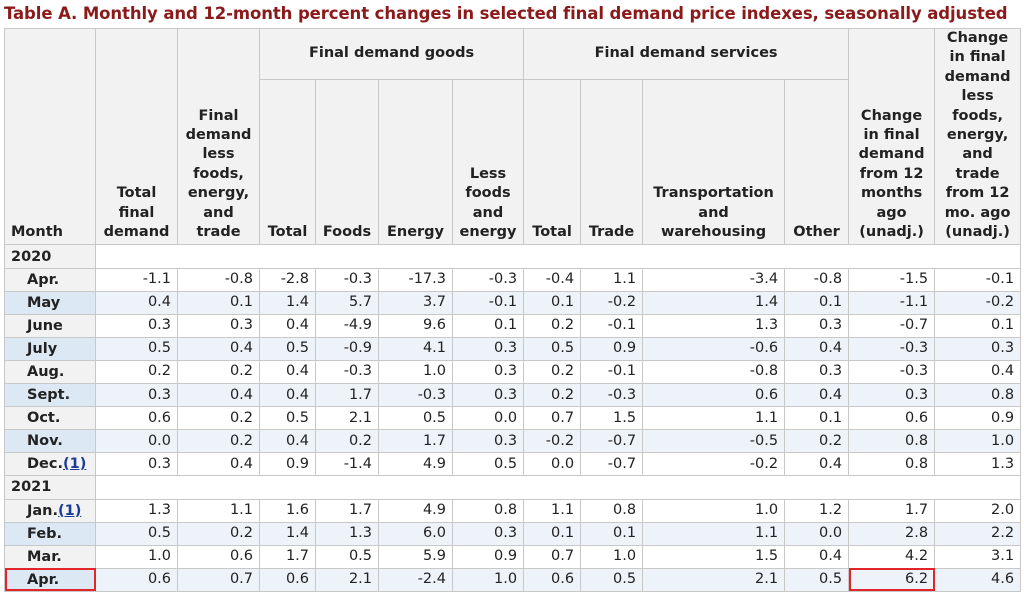 This screenshot has height=602, width=1024. Describe the element at coordinates (415, 302) in the screenshot. I see `value-cell: 3.7` at that location.